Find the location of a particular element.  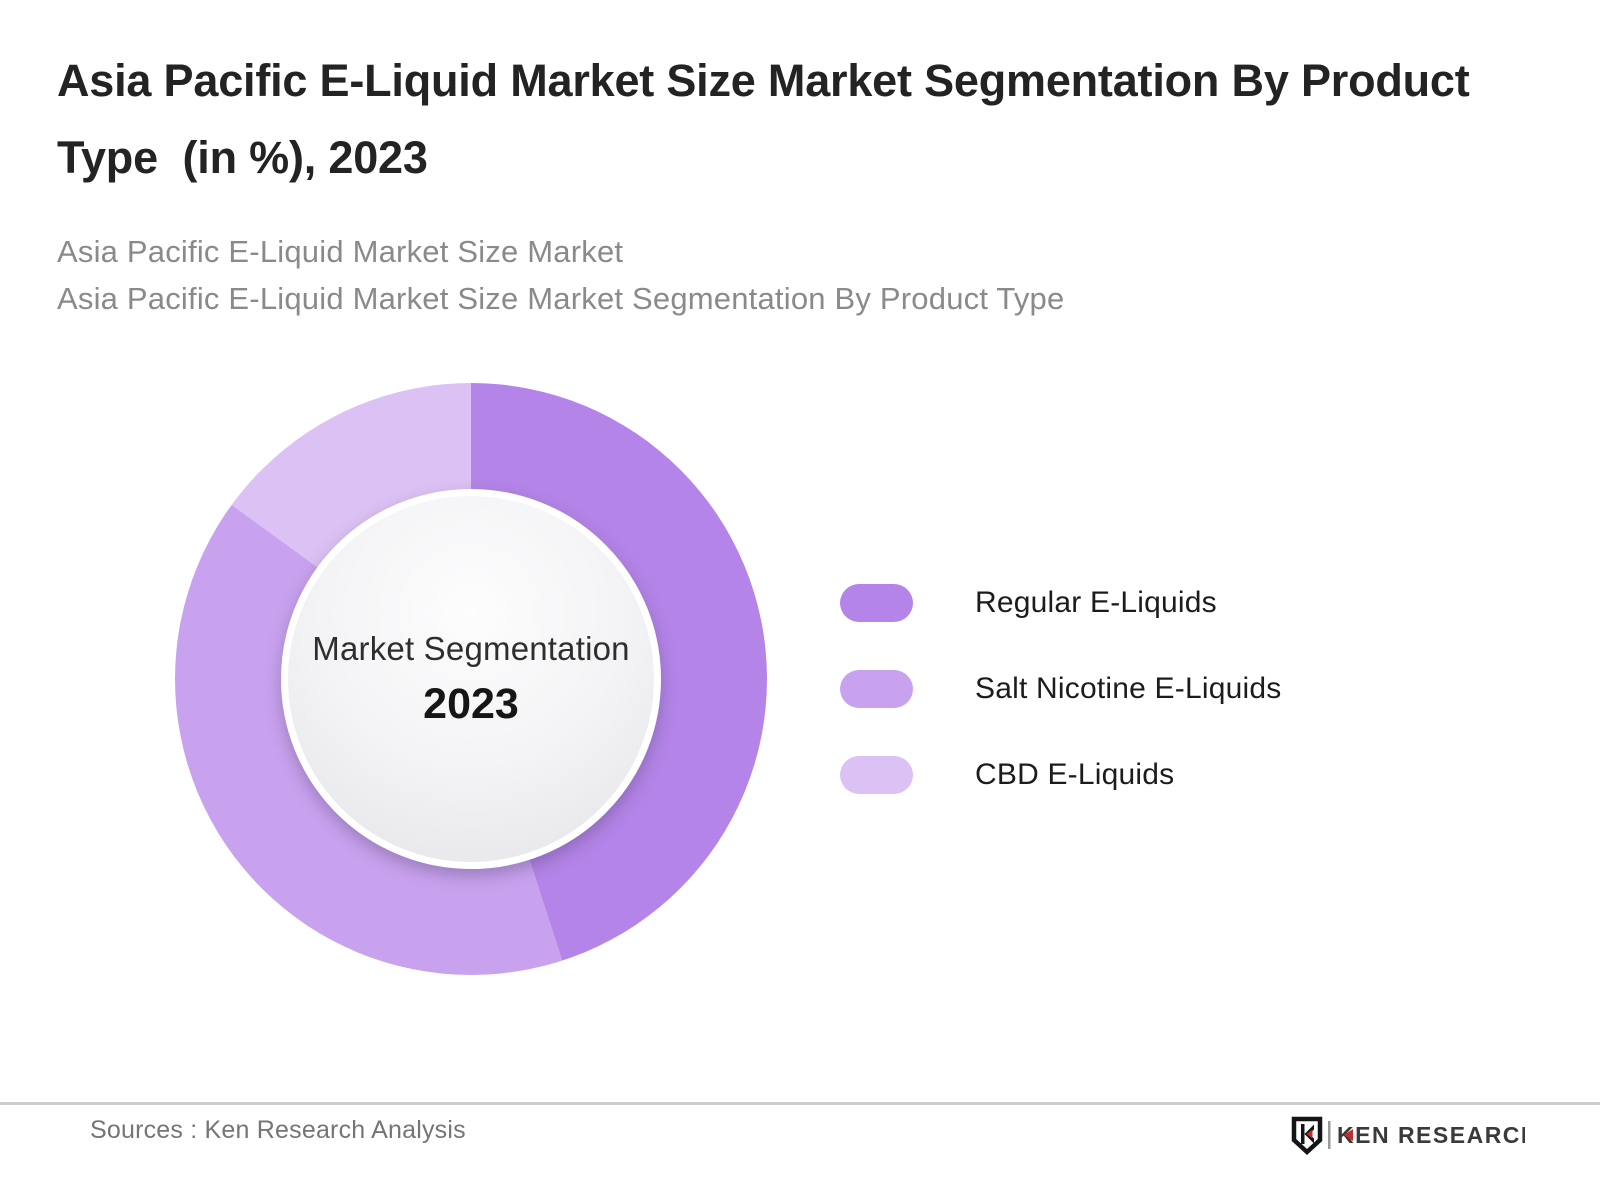

legend-swatch-salt-nicotine is located at coordinates (876, 689).